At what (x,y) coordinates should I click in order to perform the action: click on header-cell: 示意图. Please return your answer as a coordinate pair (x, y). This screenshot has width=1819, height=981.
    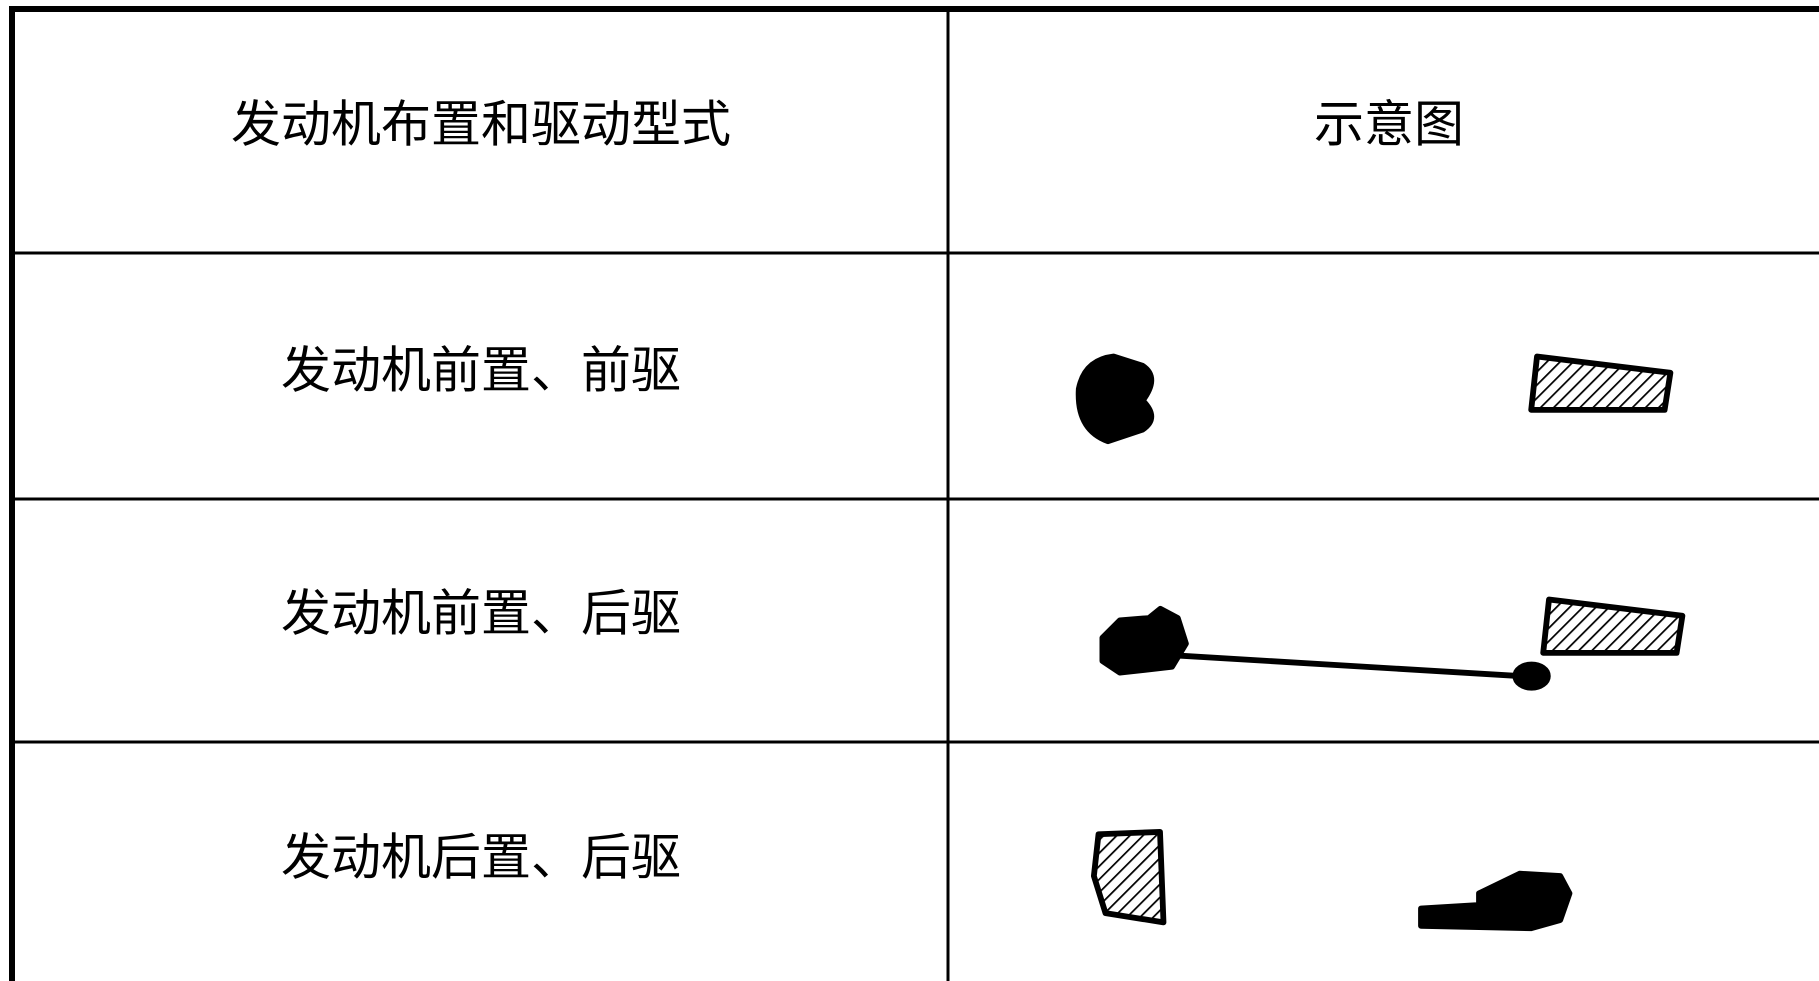
    Looking at the image, I should click on (1389, 125).